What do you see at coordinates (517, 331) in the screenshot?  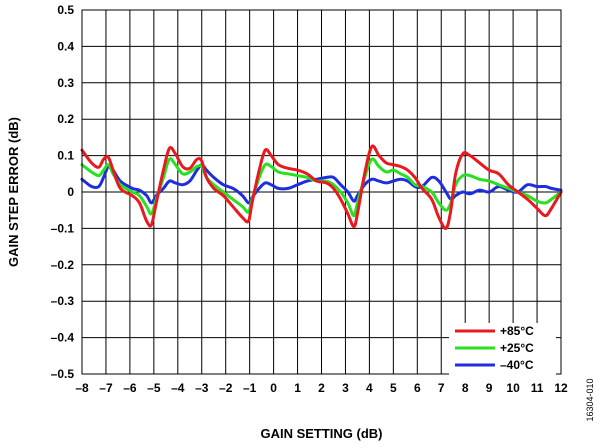 I see `legend-label: +85°C` at bounding box center [517, 331].